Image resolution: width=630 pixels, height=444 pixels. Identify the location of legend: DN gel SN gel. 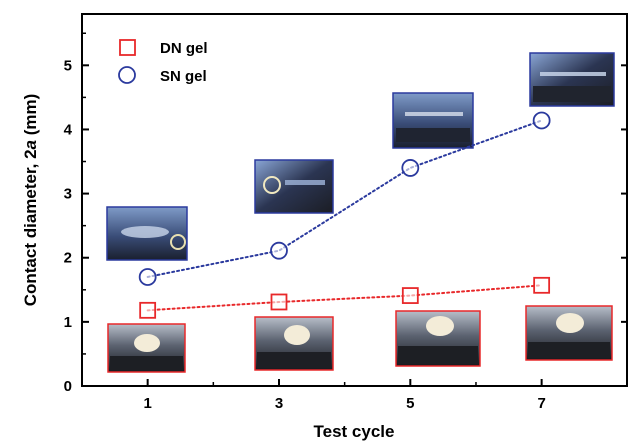
(163, 62).